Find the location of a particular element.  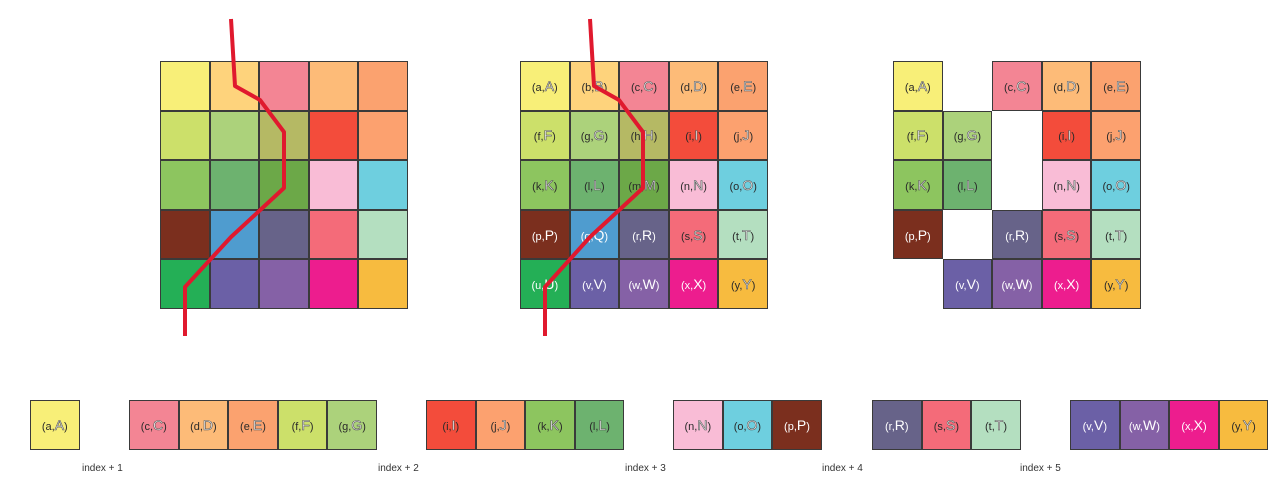

strip-cell-d: (d,D) is located at coordinates (203, 425).